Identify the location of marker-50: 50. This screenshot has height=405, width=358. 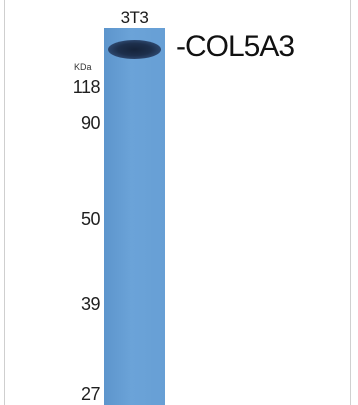
(90, 219).